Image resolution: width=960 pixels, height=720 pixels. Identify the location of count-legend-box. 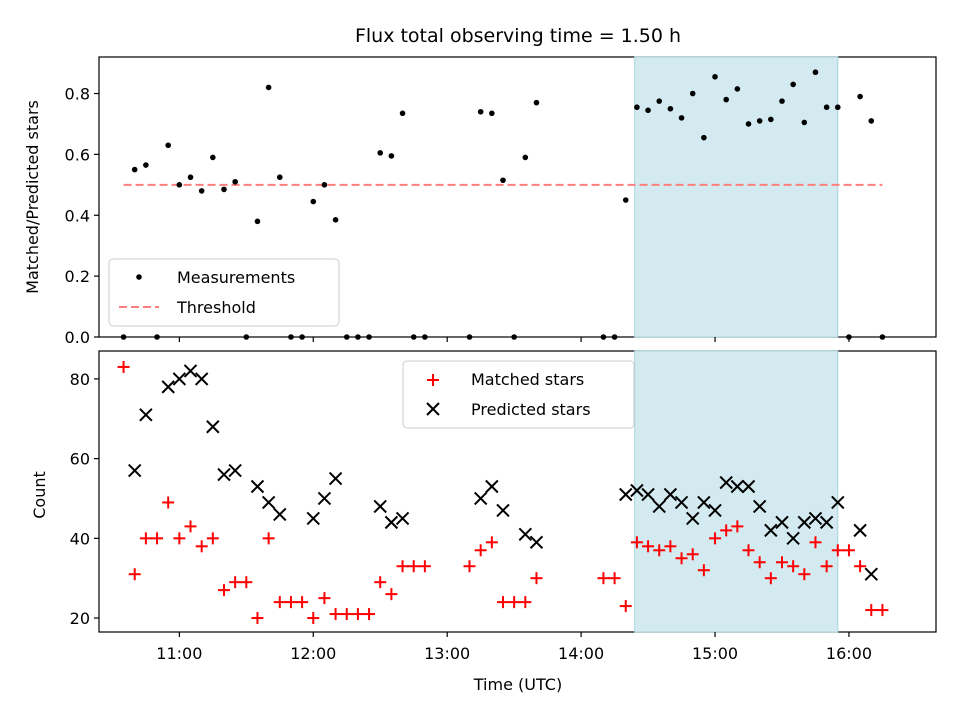
(518, 394).